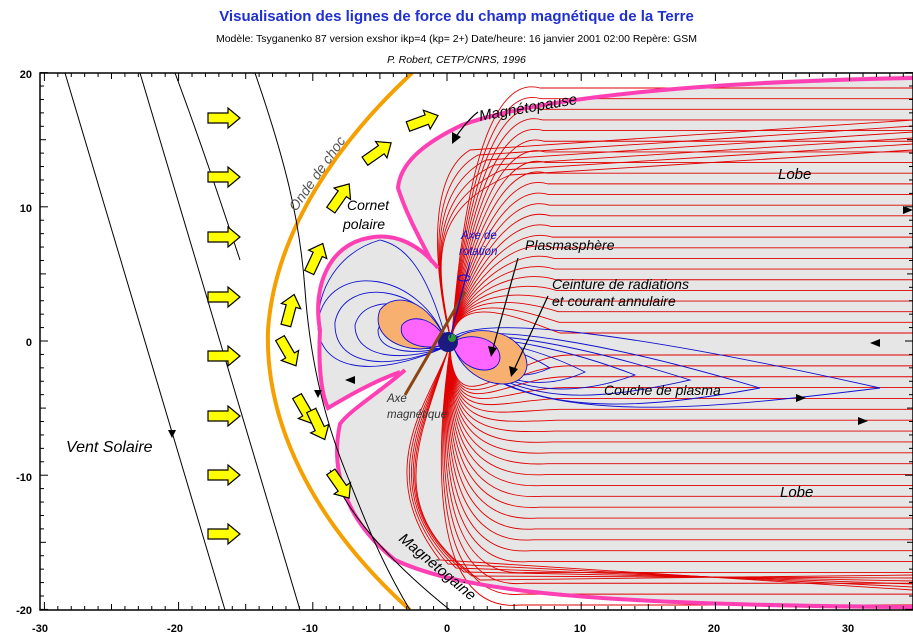 Image resolution: width=913 pixels, height=638 pixels. I want to click on y-tick-labels: 20 10 0 -10 -20, so click(24, 343).